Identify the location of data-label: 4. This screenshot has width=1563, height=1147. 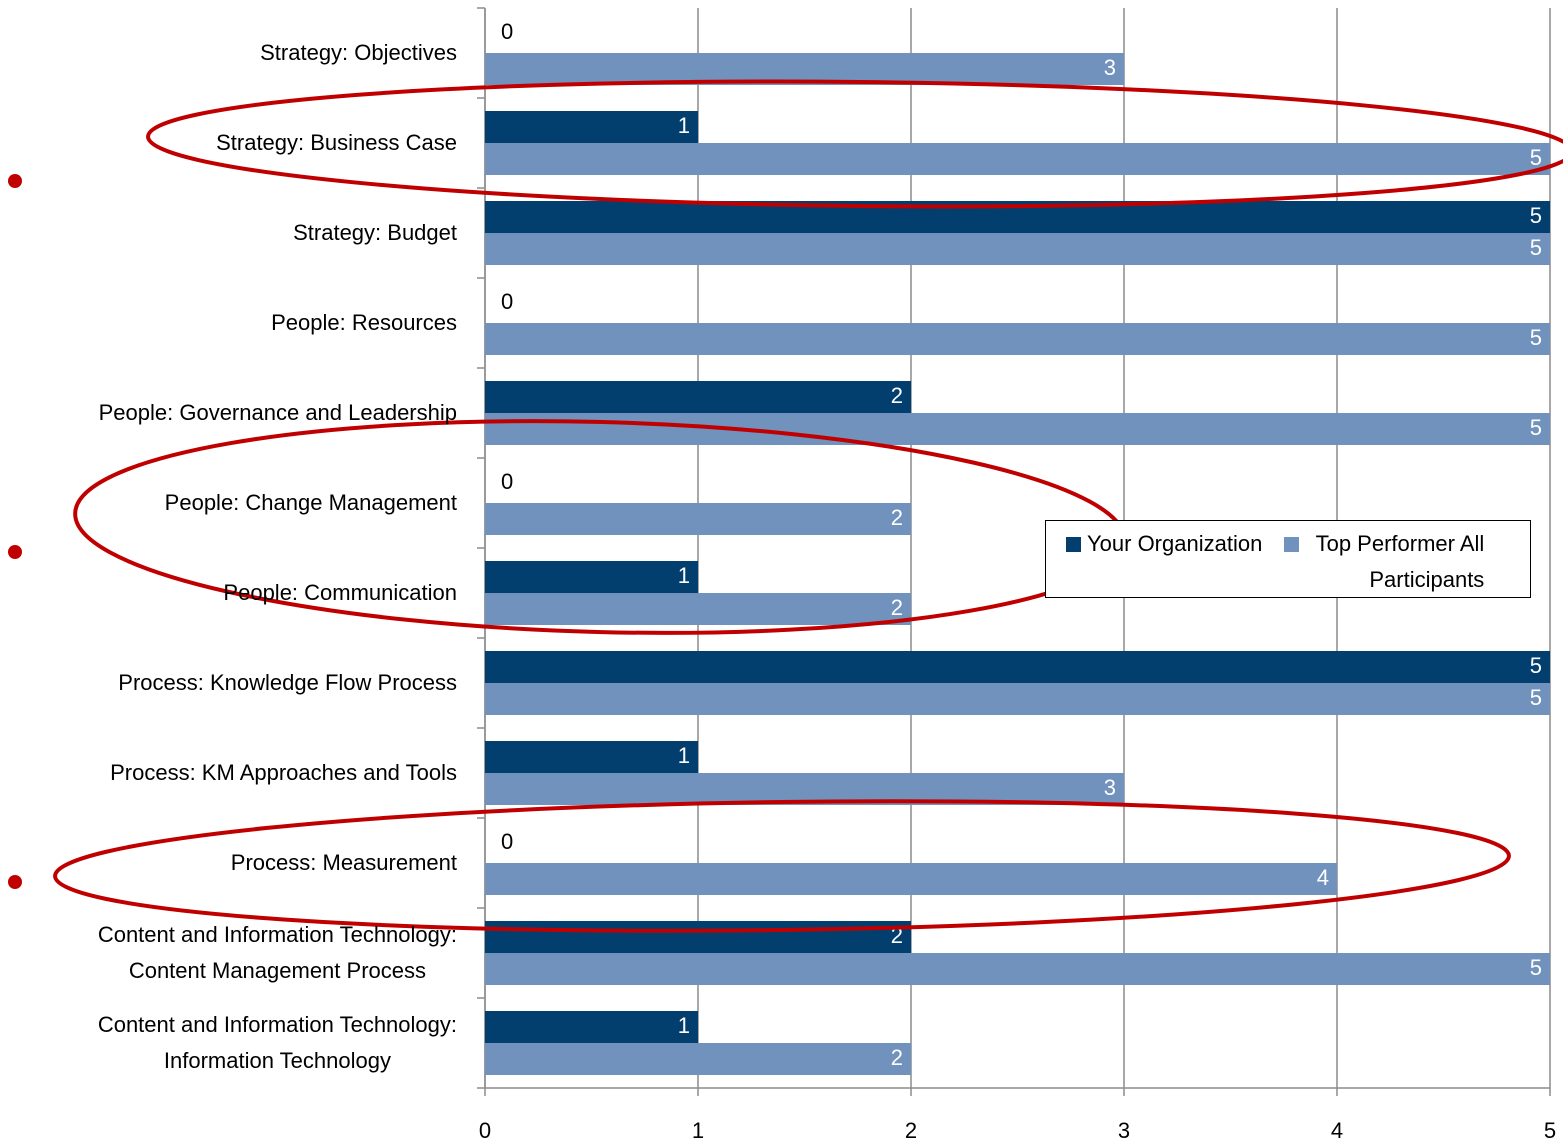
(1323, 877).